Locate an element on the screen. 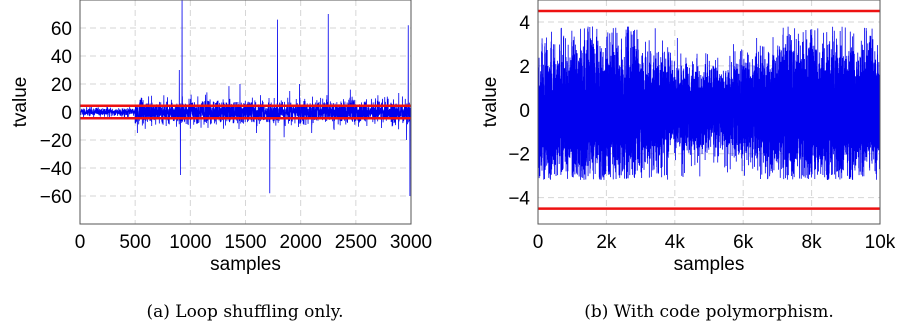 The image size is (902, 329). x-tick-label: 4k is located at coordinates (675, 242).